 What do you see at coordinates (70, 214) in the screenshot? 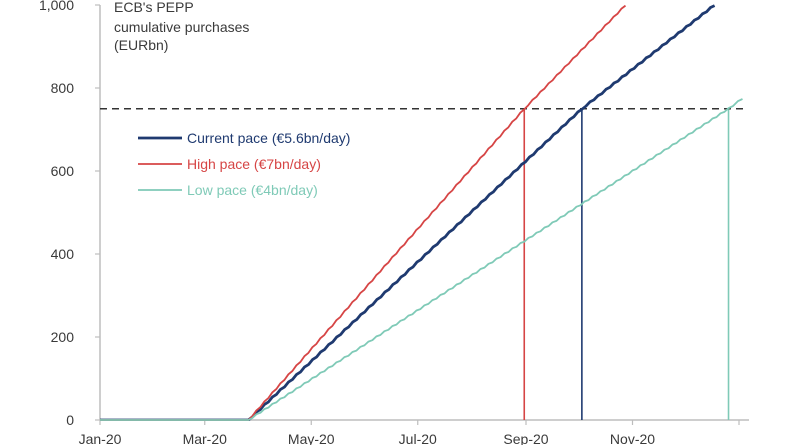
I see `y-axis: 0 200 400 600 800 1,000` at bounding box center [70, 214].